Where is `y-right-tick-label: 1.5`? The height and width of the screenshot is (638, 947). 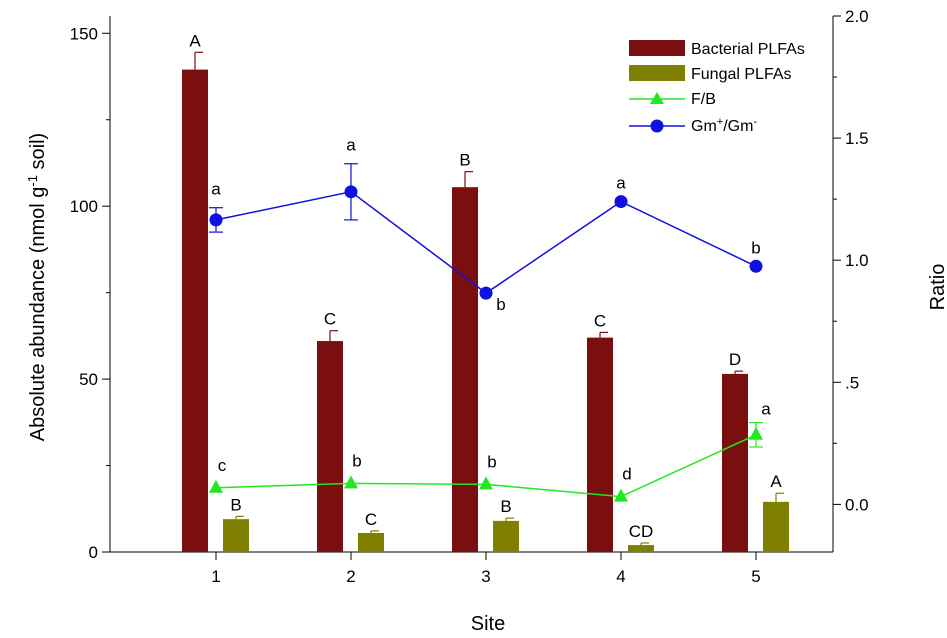 y-right-tick-label: 1.5 is located at coordinates (857, 138).